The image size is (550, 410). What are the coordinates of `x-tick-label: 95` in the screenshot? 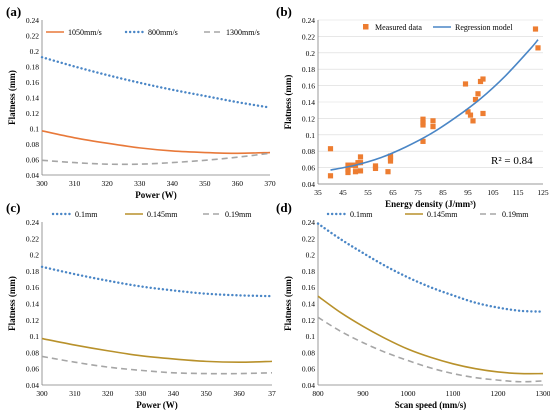 It's located at (468, 192).